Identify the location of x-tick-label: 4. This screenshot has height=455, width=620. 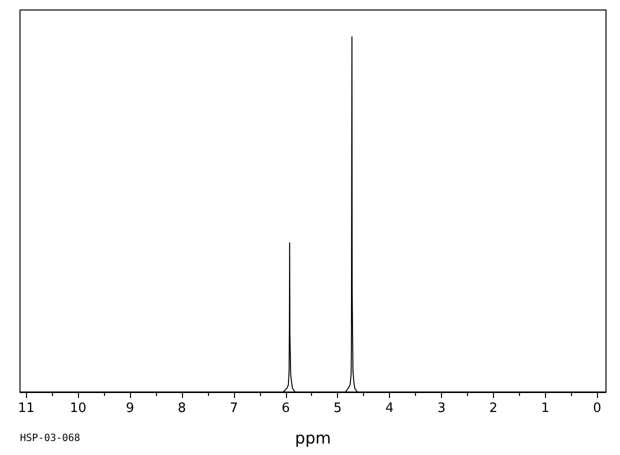
(389, 408).